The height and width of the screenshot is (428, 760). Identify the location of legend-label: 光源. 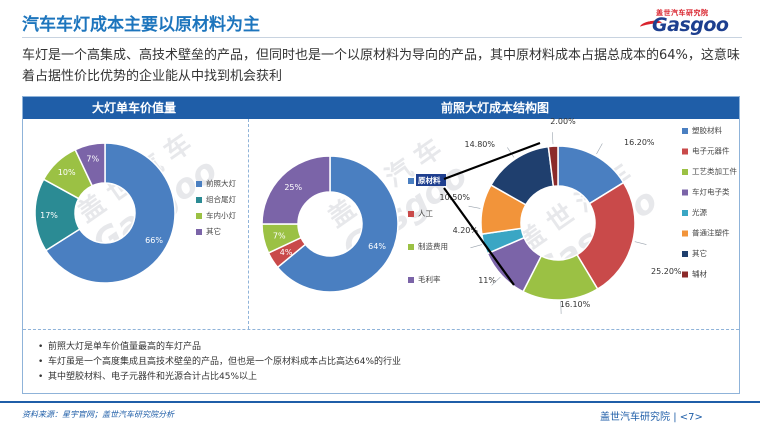
(699, 212).